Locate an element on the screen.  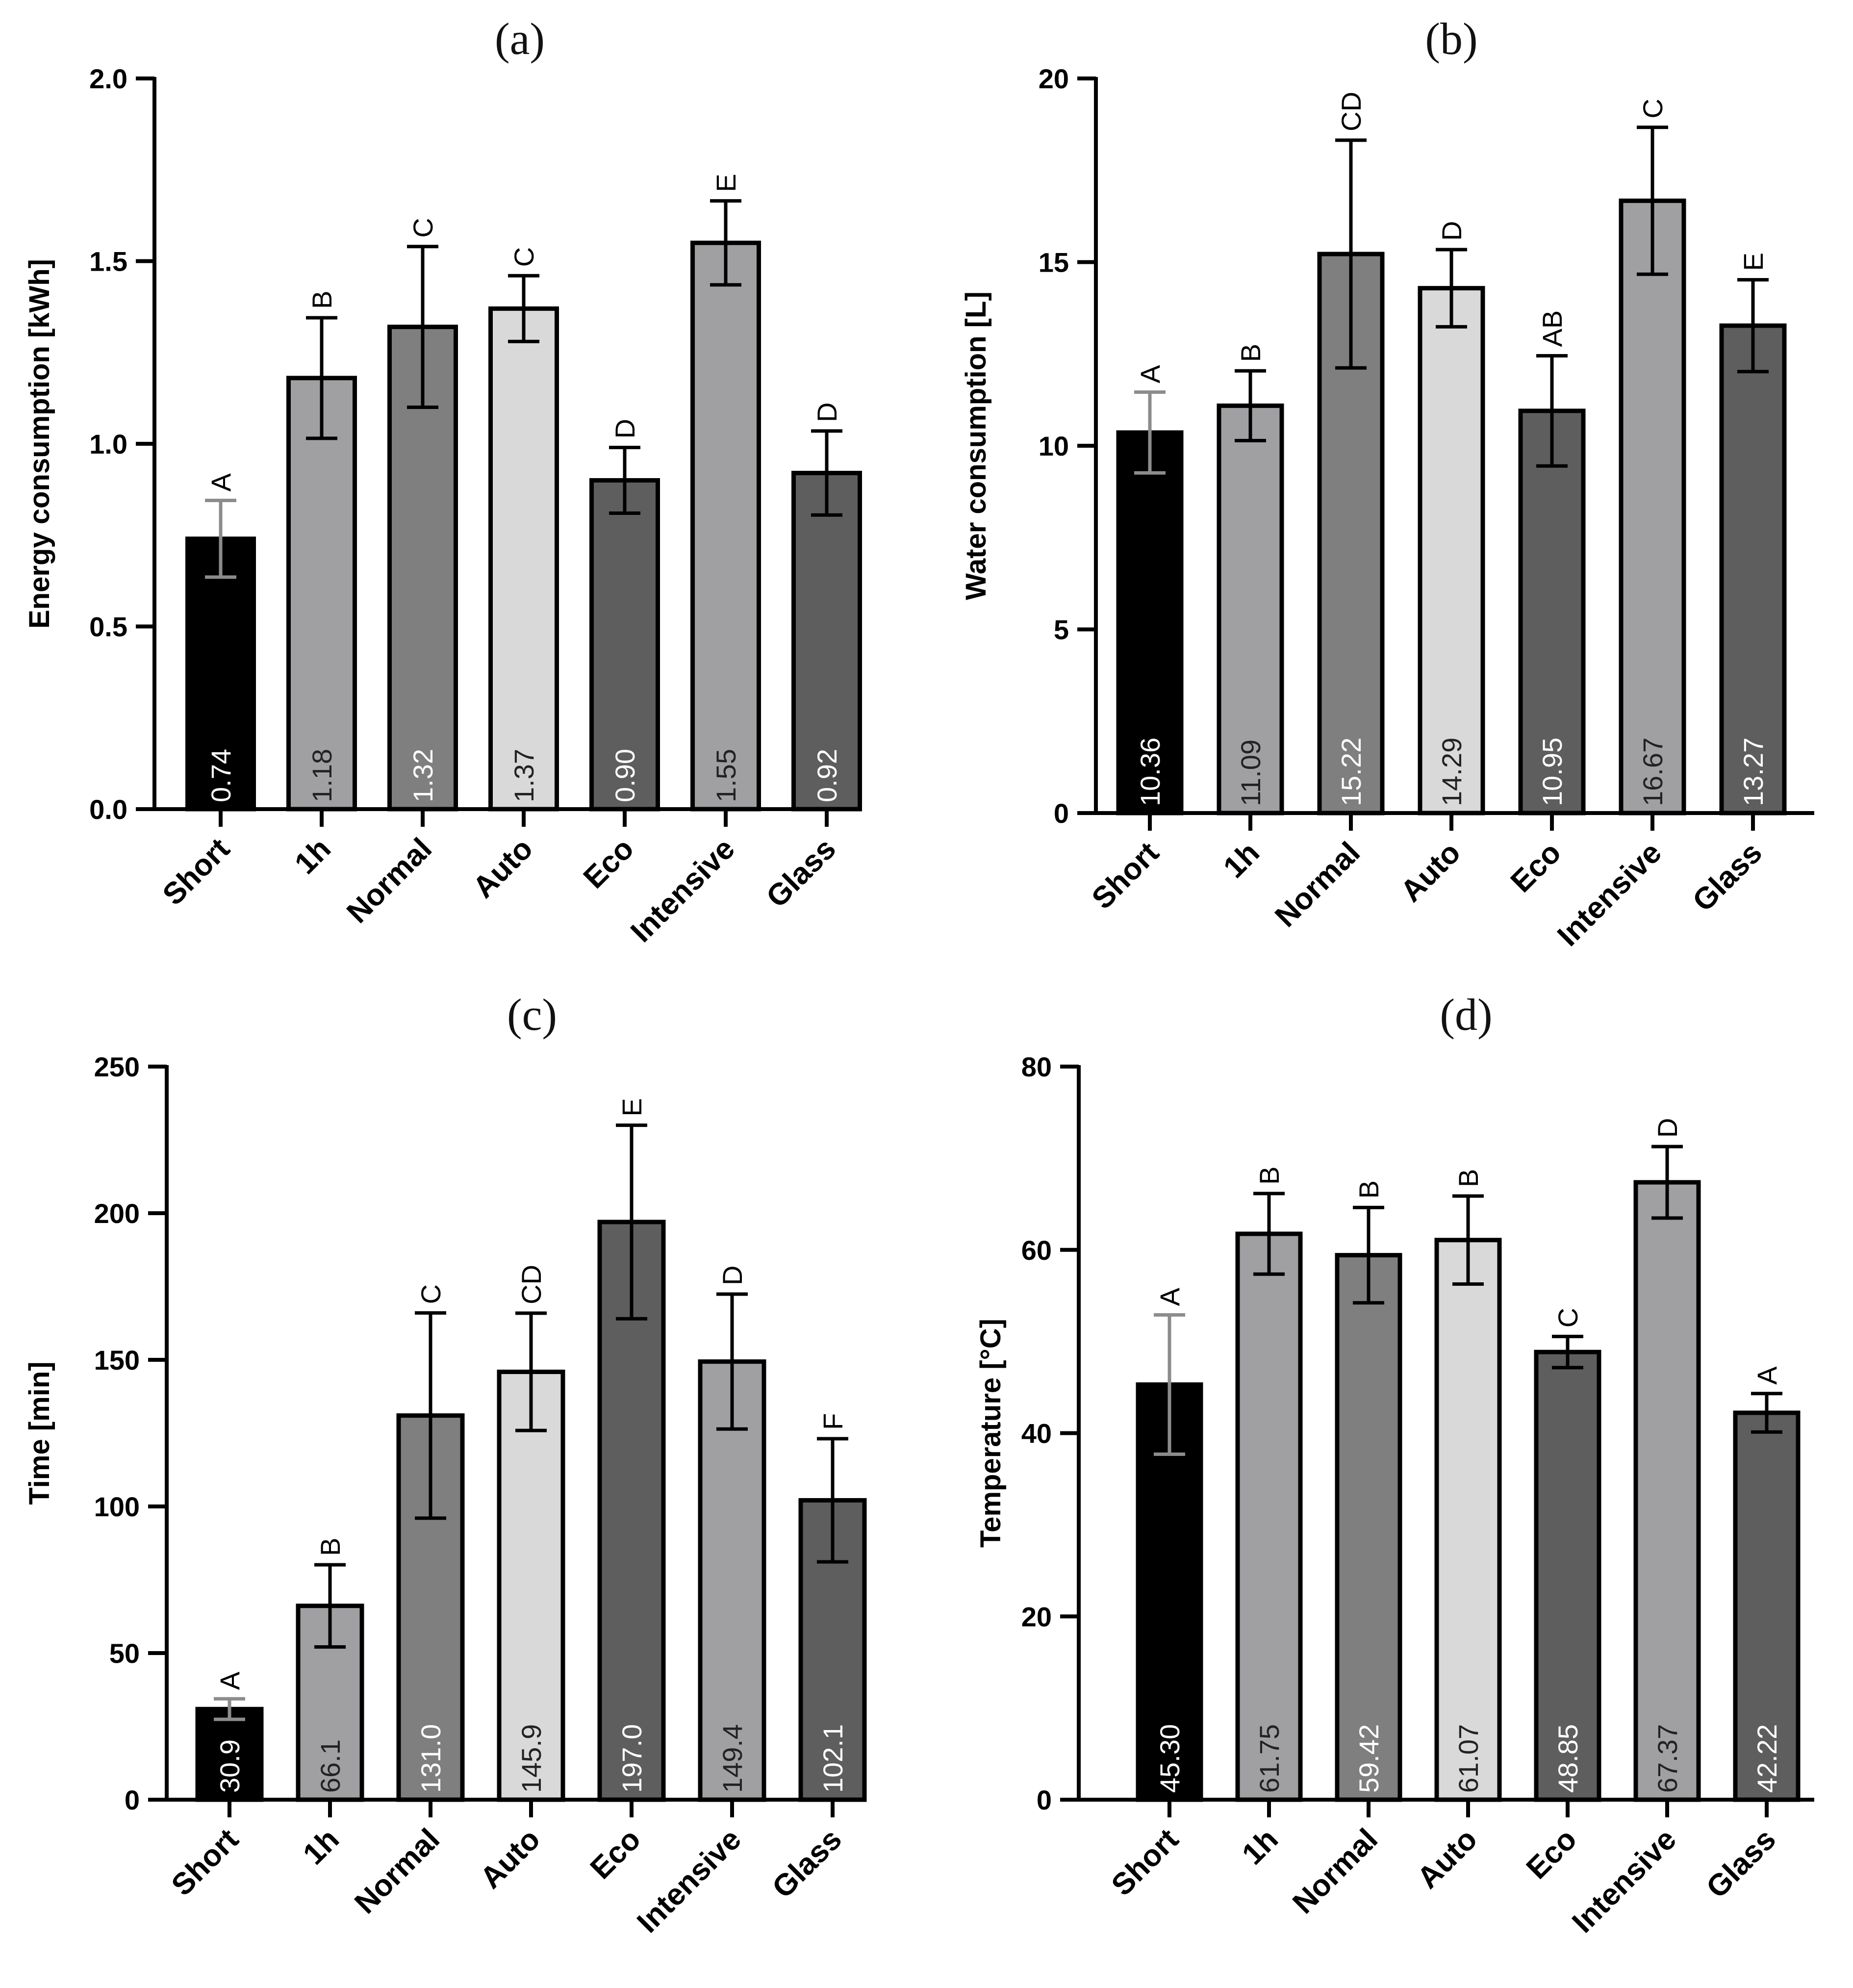
value-label: 61.07 is located at coordinates (1468, 1758).